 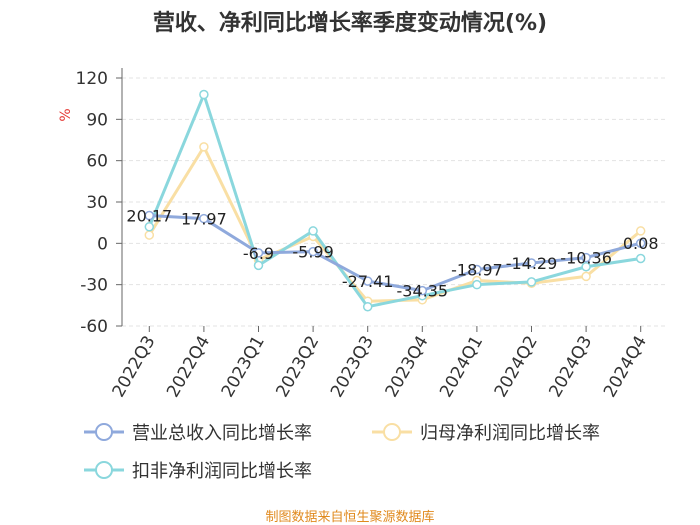 I want to click on data-label: 17.97, so click(x=204, y=219).